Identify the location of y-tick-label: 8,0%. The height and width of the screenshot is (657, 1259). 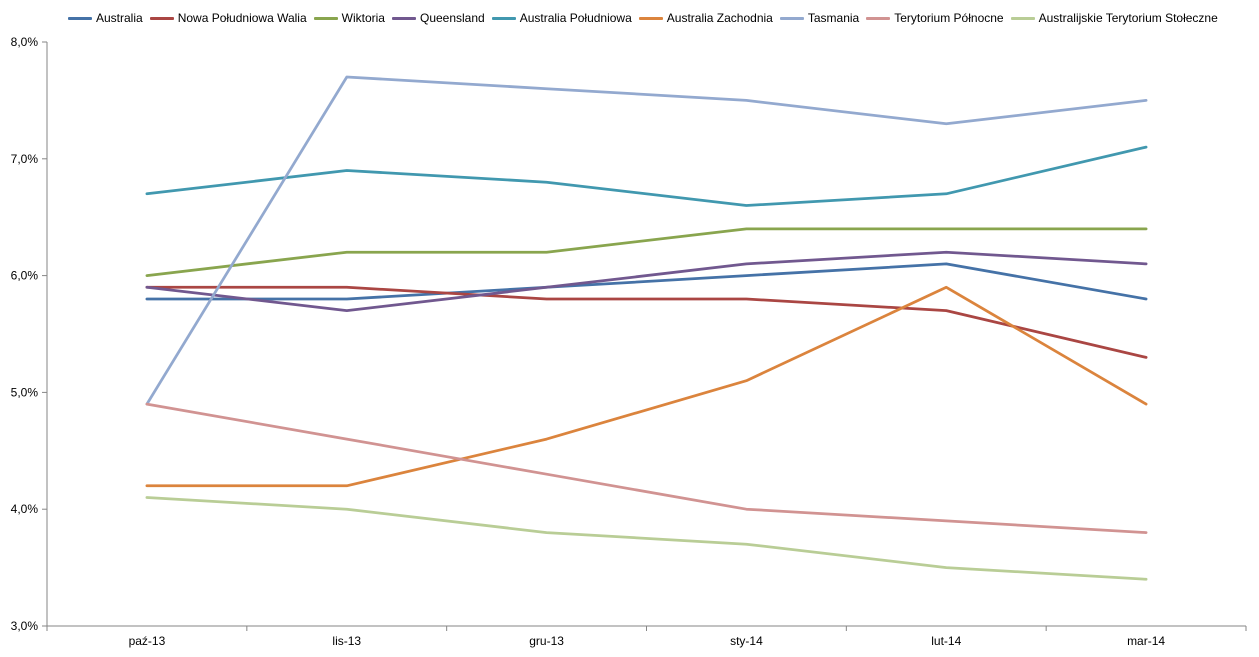
(25, 42).